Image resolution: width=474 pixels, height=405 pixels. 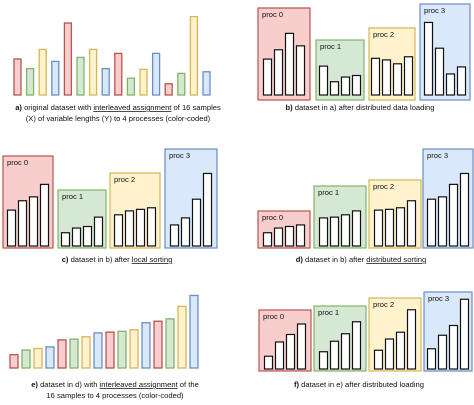 What do you see at coordinates (438, 298) in the screenshot?
I see `proc-label-f-3: proc 3` at bounding box center [438, 298].